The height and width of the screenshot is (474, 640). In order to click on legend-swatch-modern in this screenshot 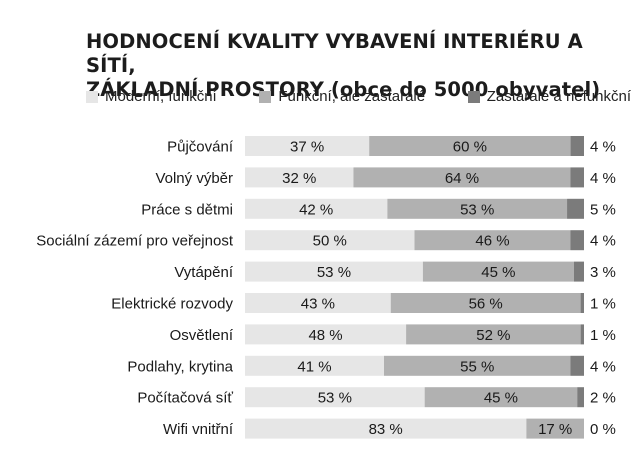, I will do `click(92, 96)`.